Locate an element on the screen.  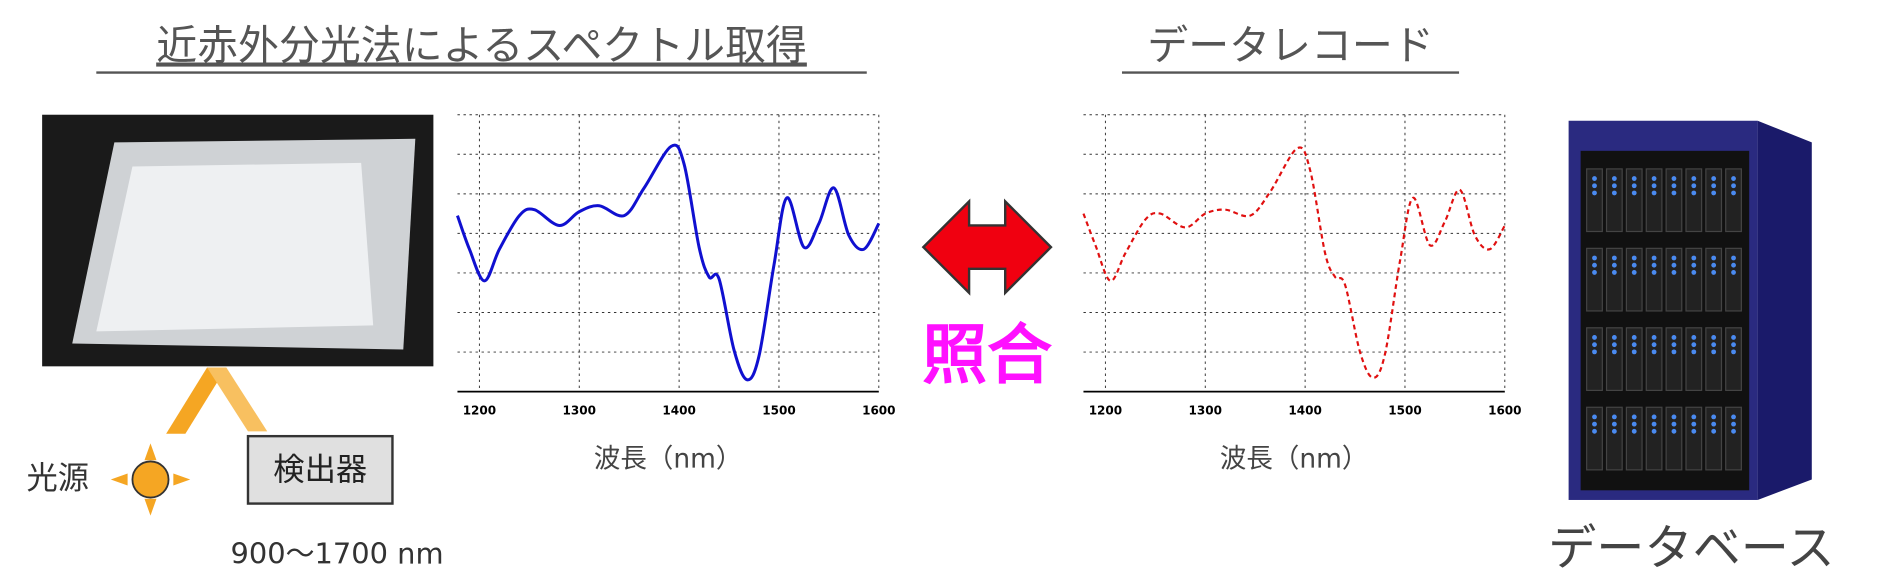
light-source-label: 光源 is located at coordinates (57, 478).